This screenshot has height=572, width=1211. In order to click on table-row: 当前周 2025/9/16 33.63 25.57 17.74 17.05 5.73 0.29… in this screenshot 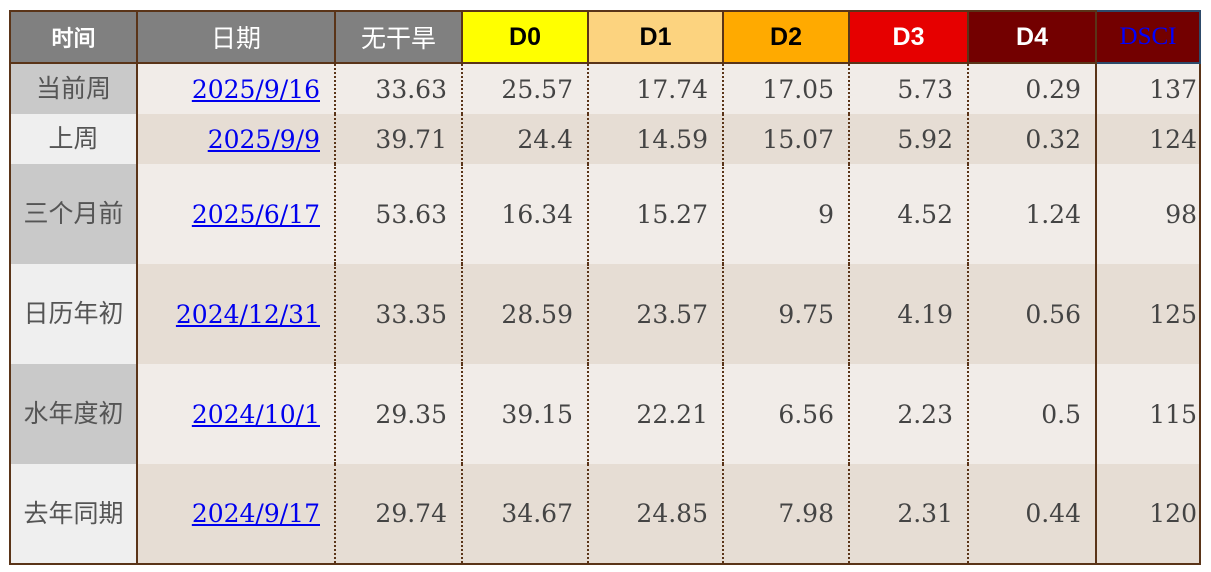, I will do `click(605, 88)`.